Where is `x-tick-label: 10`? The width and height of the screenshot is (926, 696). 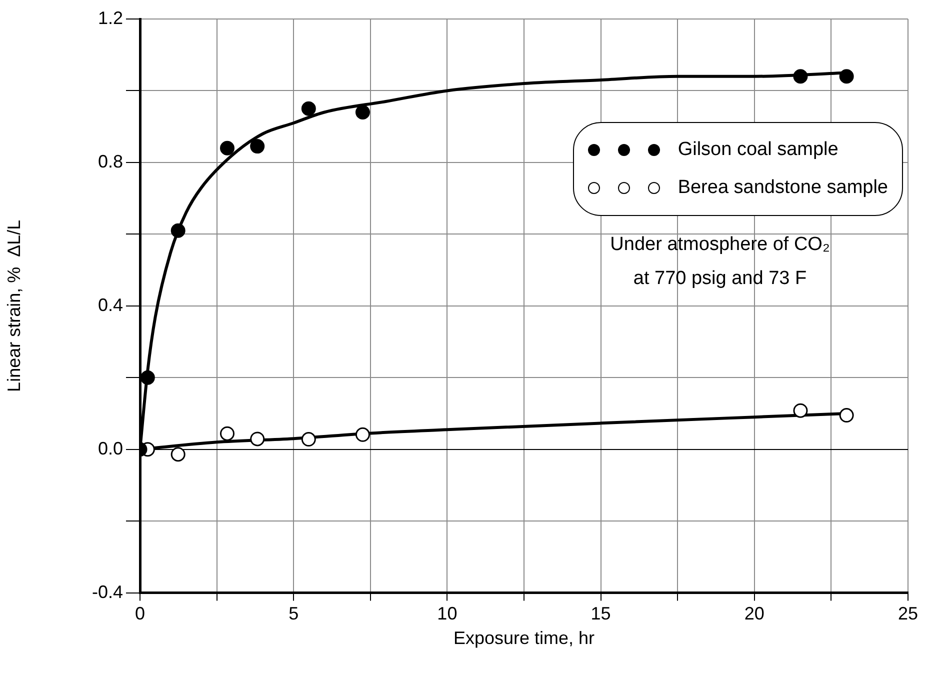
x-tick-label: 10 is located at coordinates (447, 614).